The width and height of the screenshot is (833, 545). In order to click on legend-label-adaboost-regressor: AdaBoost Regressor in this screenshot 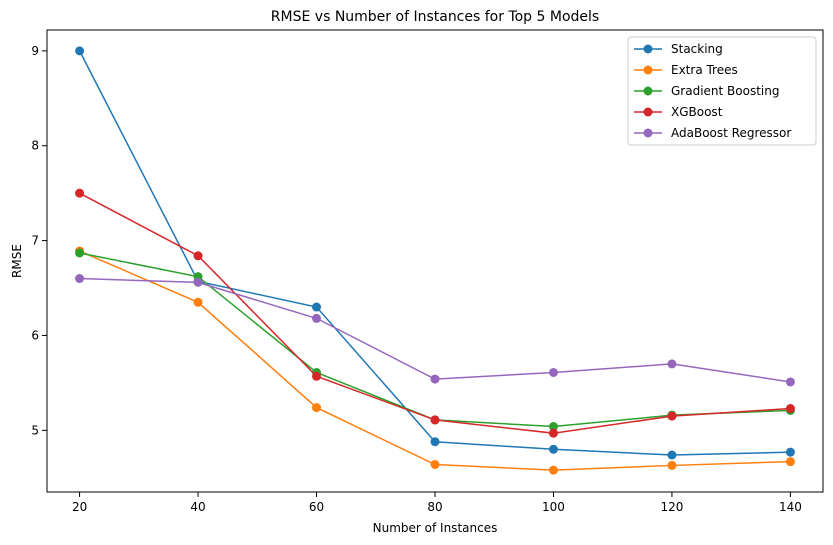, I will do `click(731, 133)`.